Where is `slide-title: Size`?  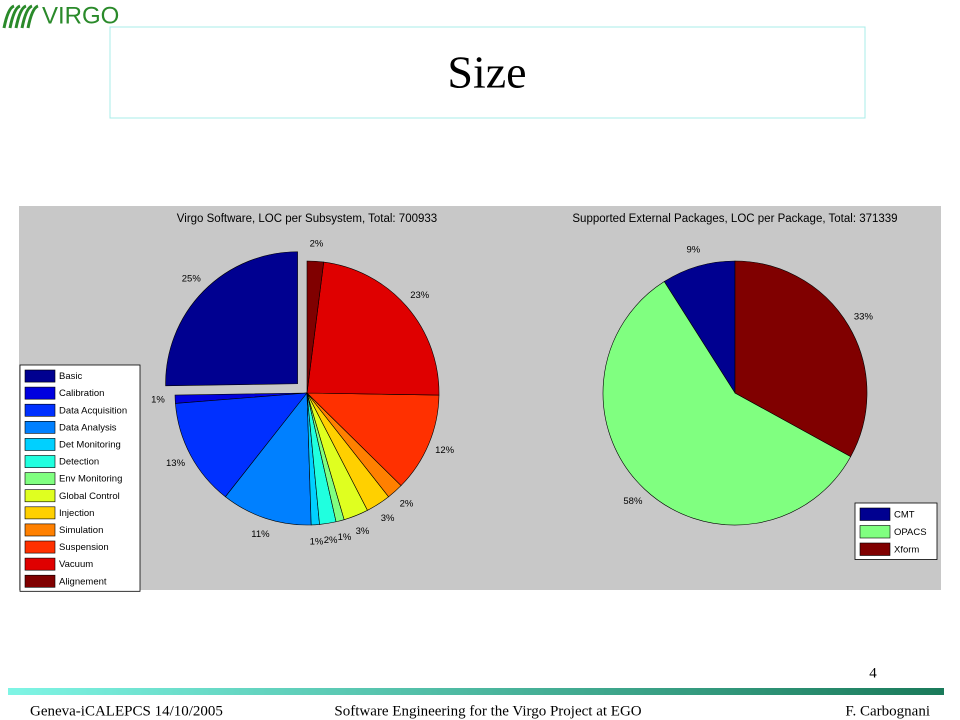
slide-title: Size is located at coordinates (486, 72).